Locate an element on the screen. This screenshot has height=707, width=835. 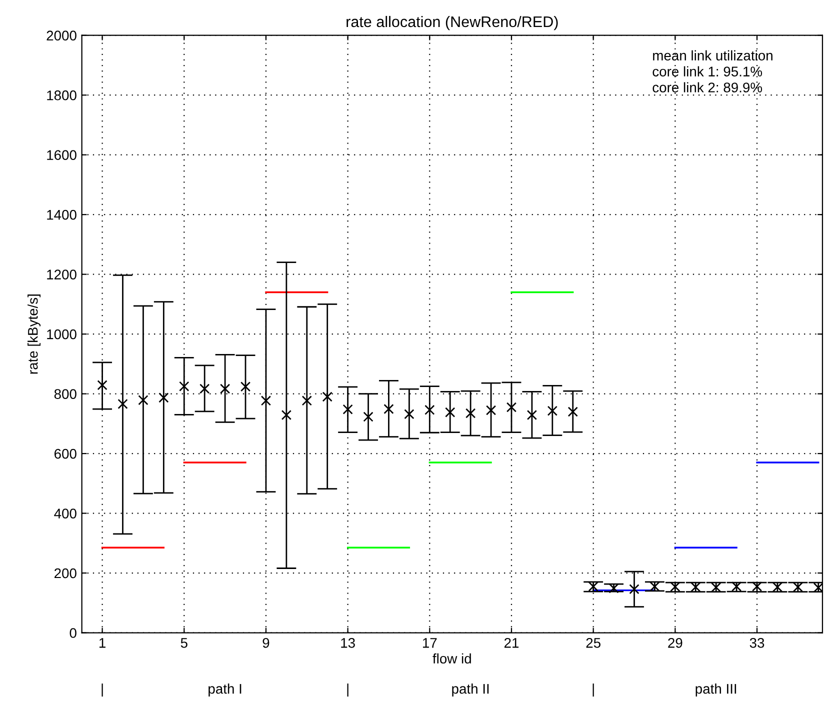
y-tick-label: 1800 is located at coordinates (61, 95).